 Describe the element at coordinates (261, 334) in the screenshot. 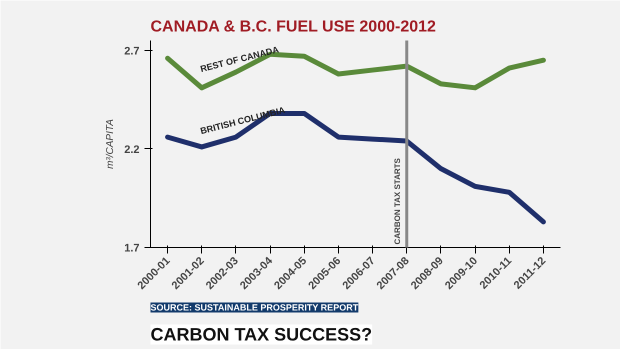

I see `text: CARBON TAX SUCCESS?` at that location.